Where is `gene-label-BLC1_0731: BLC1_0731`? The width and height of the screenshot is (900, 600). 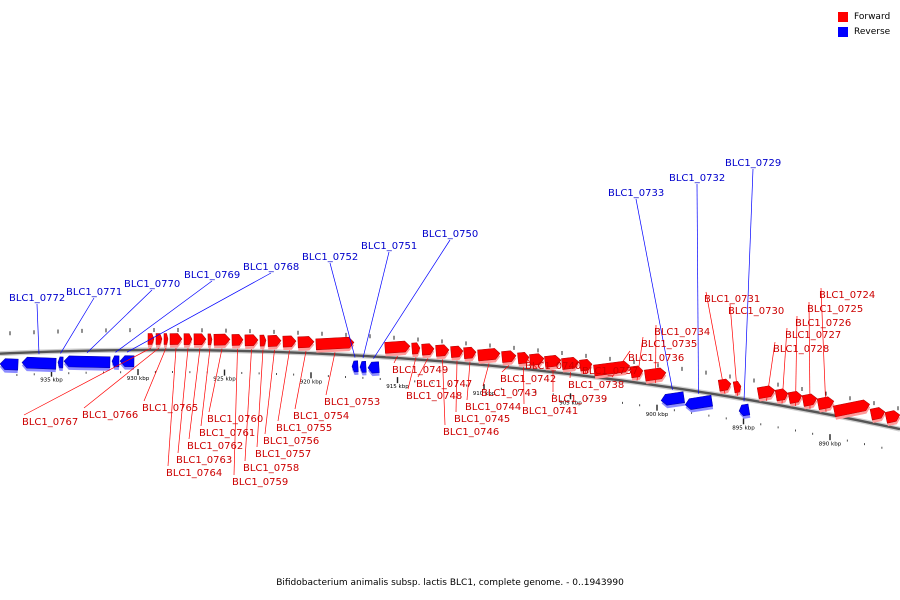 gene-label-BLC1_0731: BLC1_0731 is located at coordinates (732, 299).